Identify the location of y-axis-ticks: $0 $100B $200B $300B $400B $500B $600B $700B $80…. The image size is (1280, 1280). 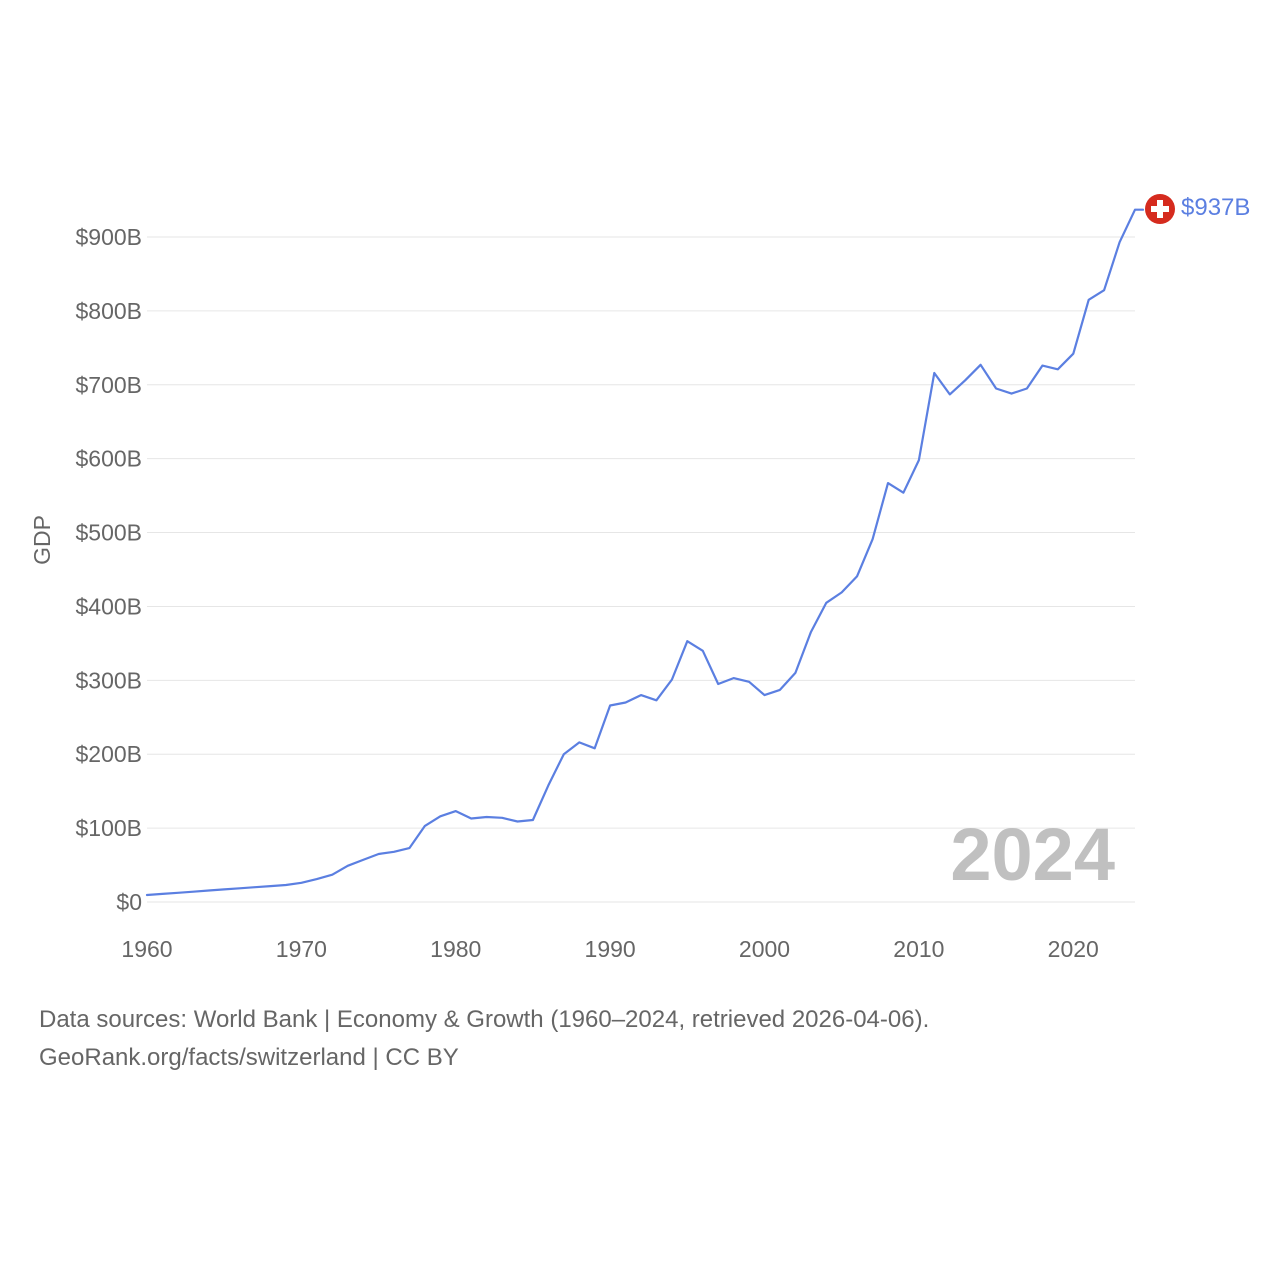
(108, 569).